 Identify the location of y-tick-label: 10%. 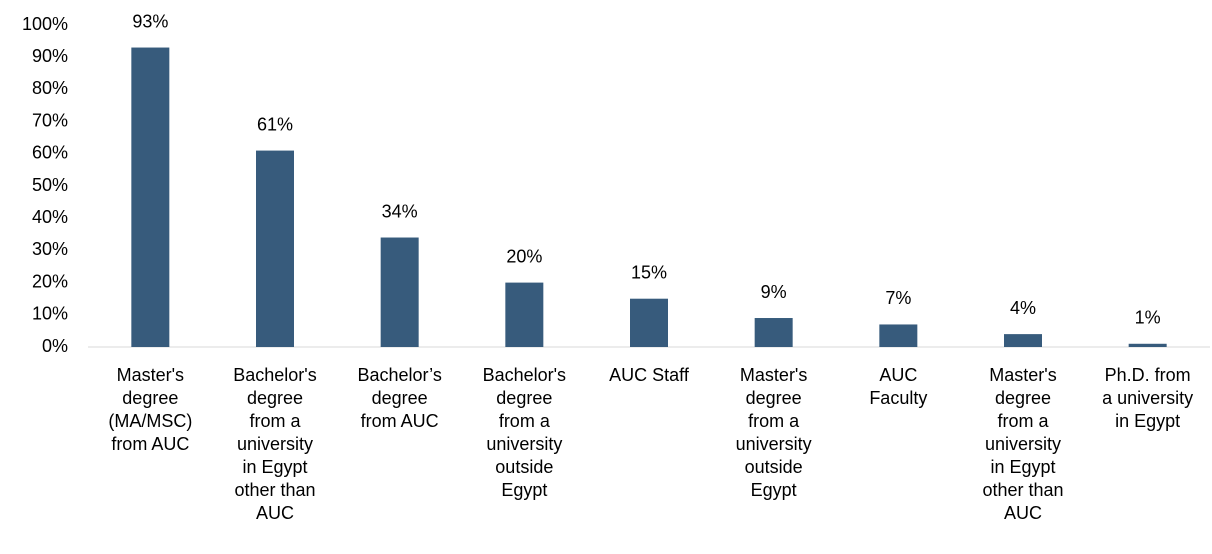
(50, 314).